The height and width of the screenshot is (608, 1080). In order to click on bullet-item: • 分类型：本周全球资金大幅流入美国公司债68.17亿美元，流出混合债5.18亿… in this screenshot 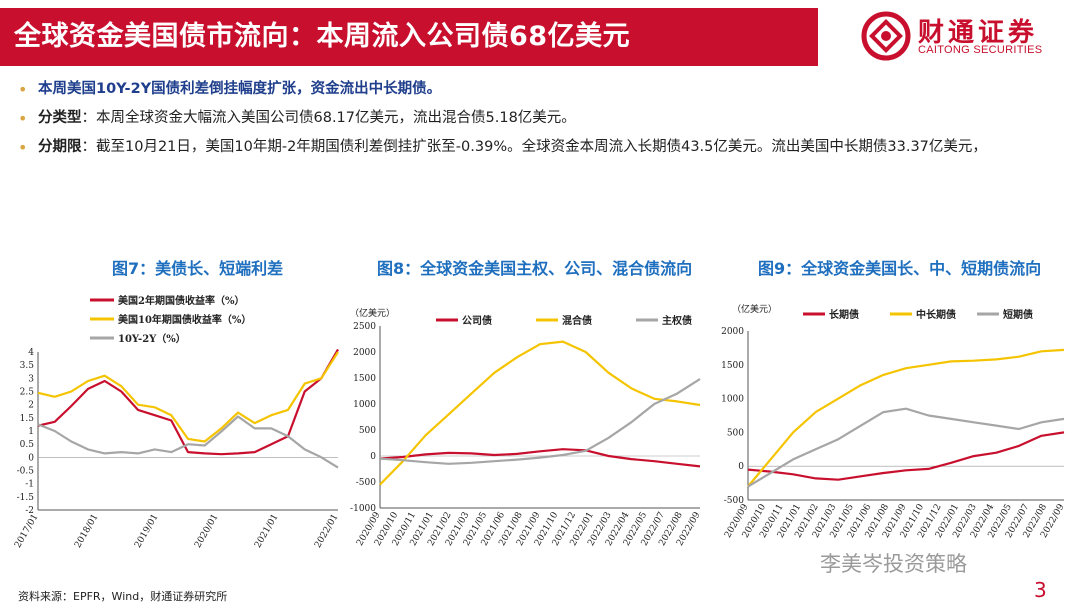, I will do `click(538, 118)`.